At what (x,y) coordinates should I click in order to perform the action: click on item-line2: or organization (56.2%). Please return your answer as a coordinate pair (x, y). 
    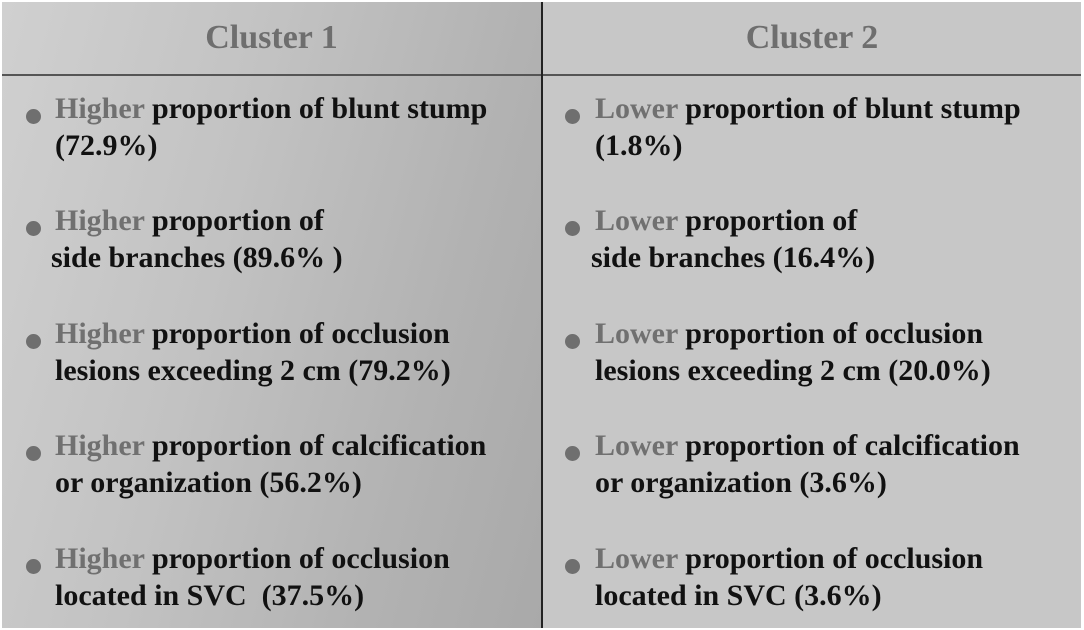
    Looking at the image, I should click on (208, 482).